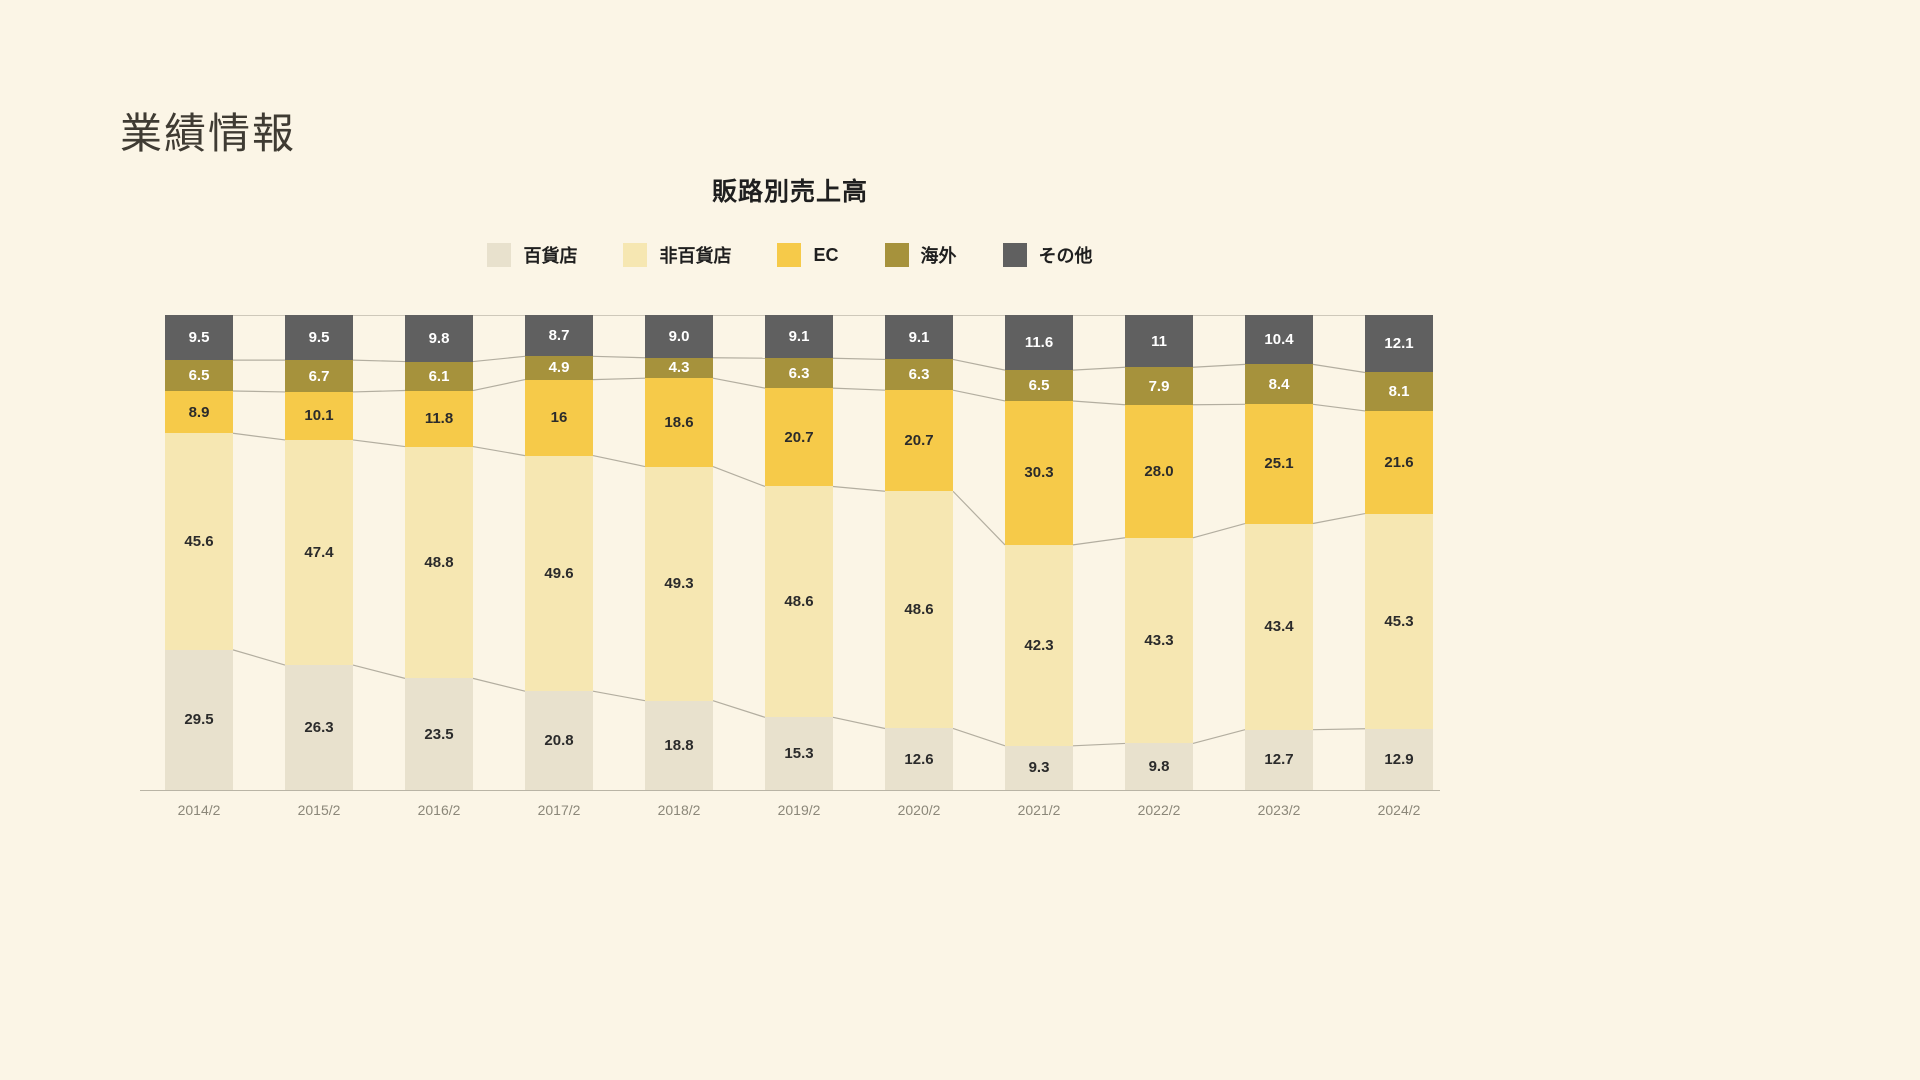 This screenshot has width=1920, height=1080. What do you see at coordinates (679, 422) in the screenshot?
I see `bar-segment: 18.6` at bounding box center [679, 422].